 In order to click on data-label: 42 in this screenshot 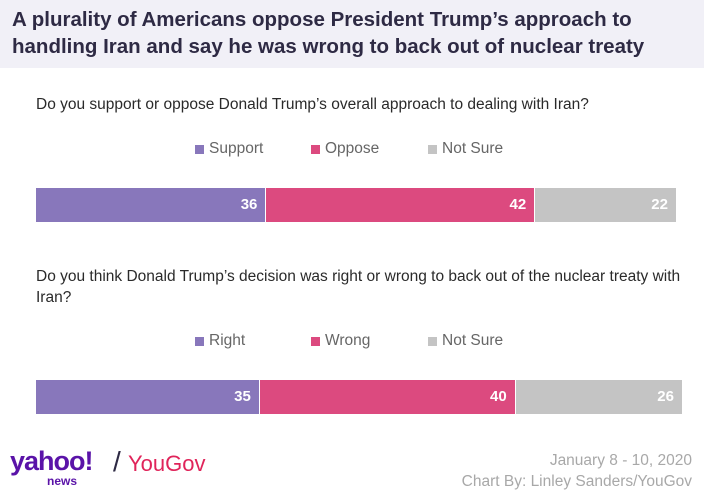, I will do `click(518, 204)`.